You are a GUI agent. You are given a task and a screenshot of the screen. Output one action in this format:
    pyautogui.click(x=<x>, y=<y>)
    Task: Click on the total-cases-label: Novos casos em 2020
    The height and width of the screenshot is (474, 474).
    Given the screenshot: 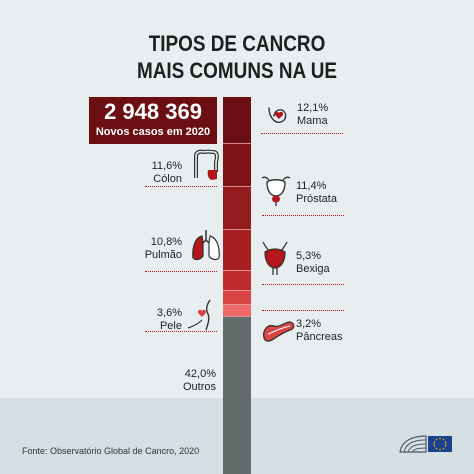 What is the action you would take?
    pyautogui.click(x=153, y=132)
    